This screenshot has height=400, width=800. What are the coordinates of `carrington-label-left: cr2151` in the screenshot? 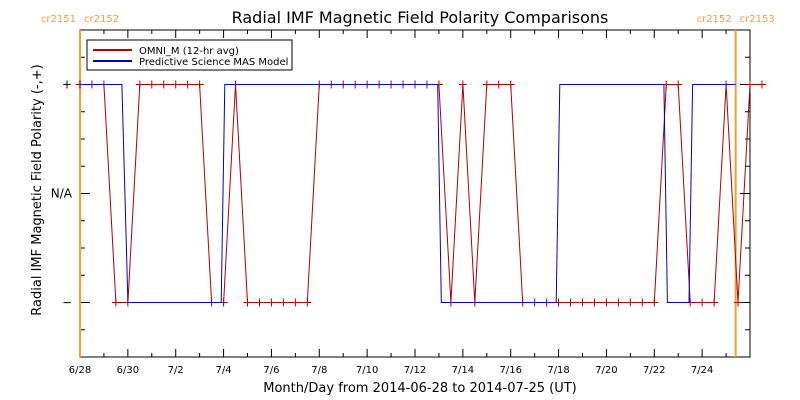 It's located at (58, 19).